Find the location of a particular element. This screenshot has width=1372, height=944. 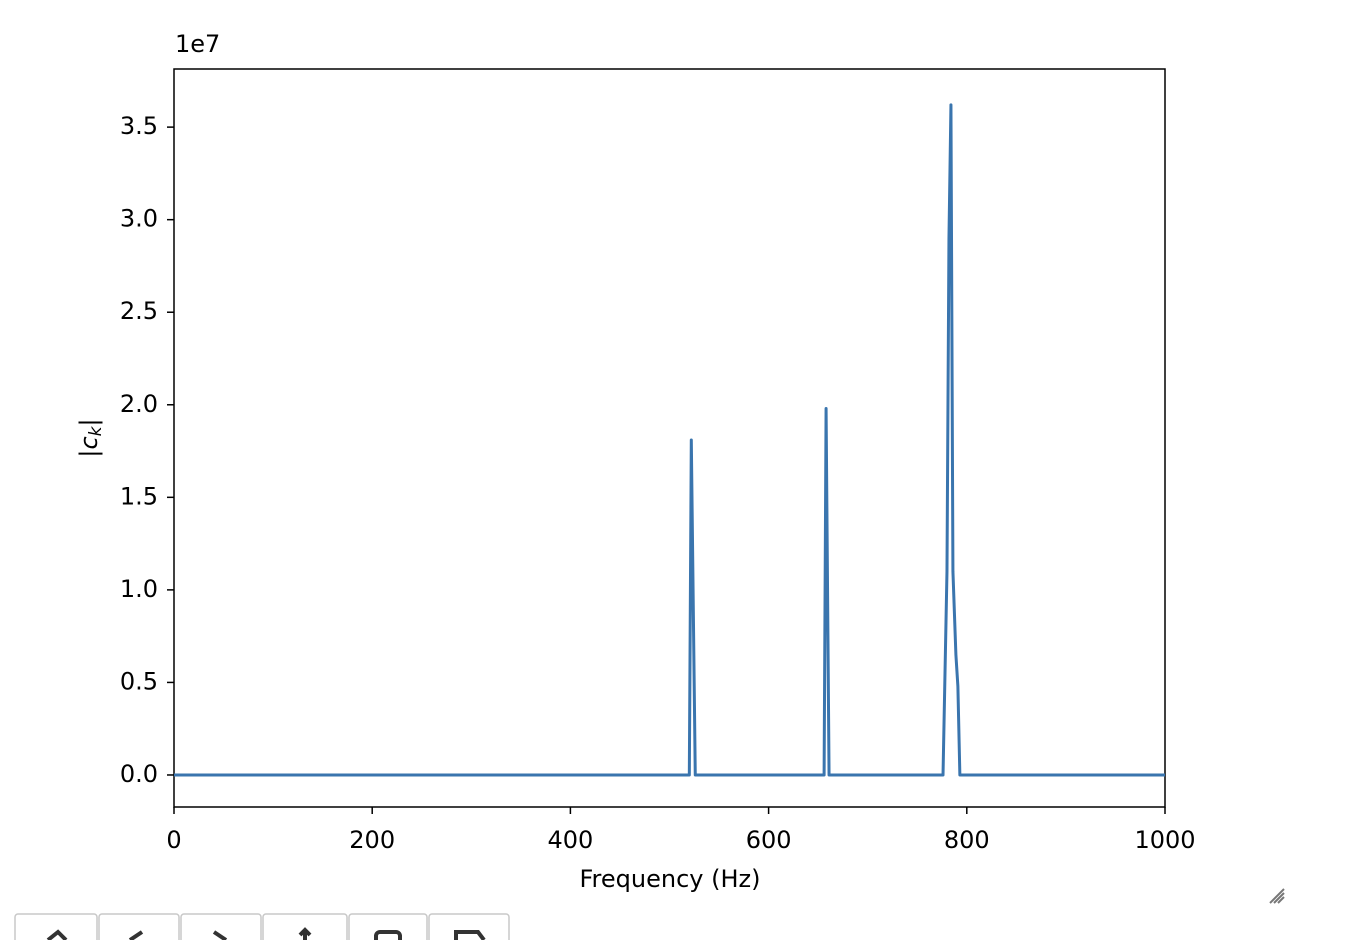

offset-label: 1e7 is located at coordinates (197, 44).